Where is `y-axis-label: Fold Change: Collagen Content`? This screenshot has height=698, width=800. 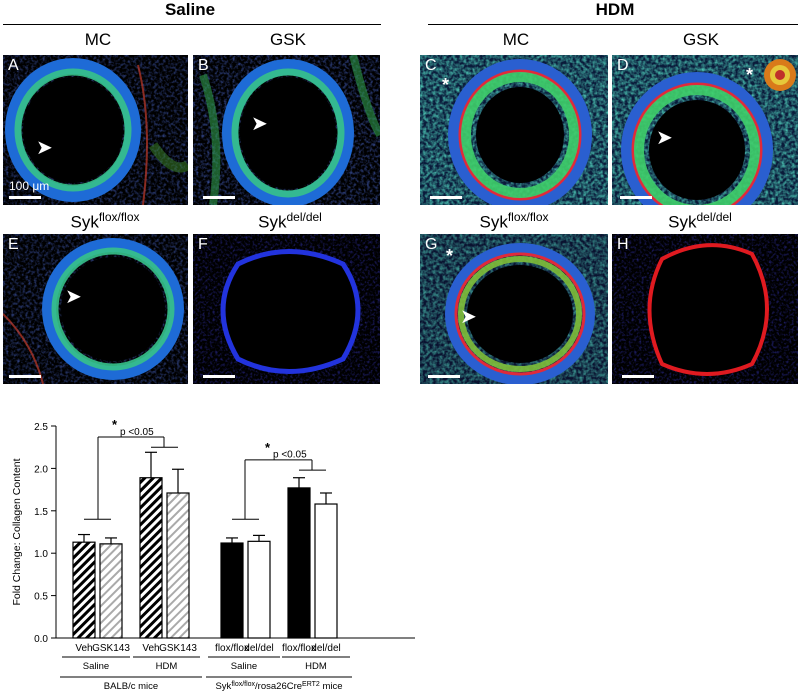 y-axis-label: Fold Change: Collagen Content is located at coordinates (17, 531).